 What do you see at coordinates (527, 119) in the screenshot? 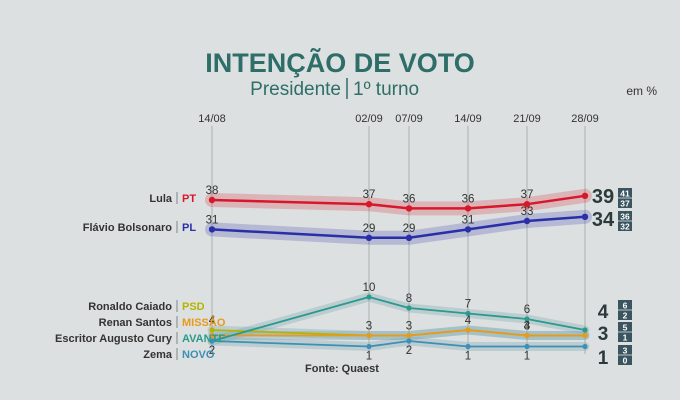
I see `x-tick-label: 21/09` at bounding box center [527, 119].